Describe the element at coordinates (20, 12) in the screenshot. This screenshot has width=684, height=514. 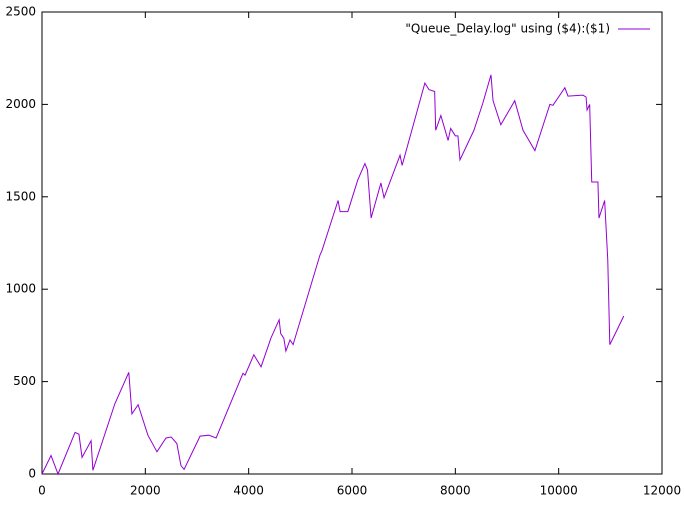
I see `y-tick-label: 2500` at that location.